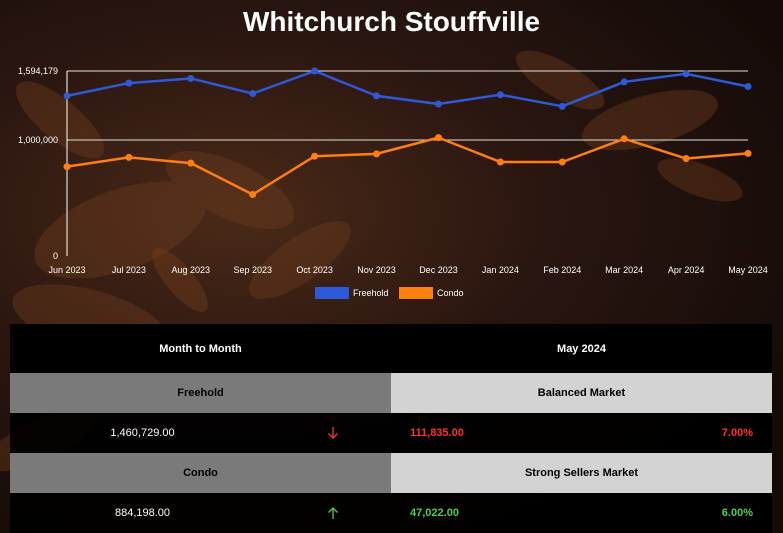 The width and height of the screenshot is (783, 533). What do you see at coordinates (500, 270) in the screenshot?
I see `x-tick-label: Jan 2024` at bounding box center [500, 270].